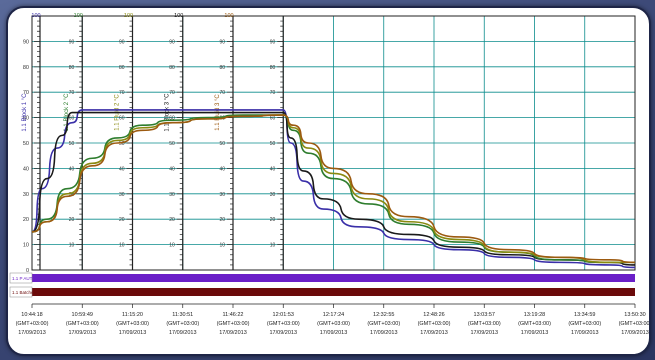 This screenshot has height=360, width=655. Describe the element at coordinates (484, 315) in the screenshot. I see `x-axis-tick-label: 13:03:57` at that location.